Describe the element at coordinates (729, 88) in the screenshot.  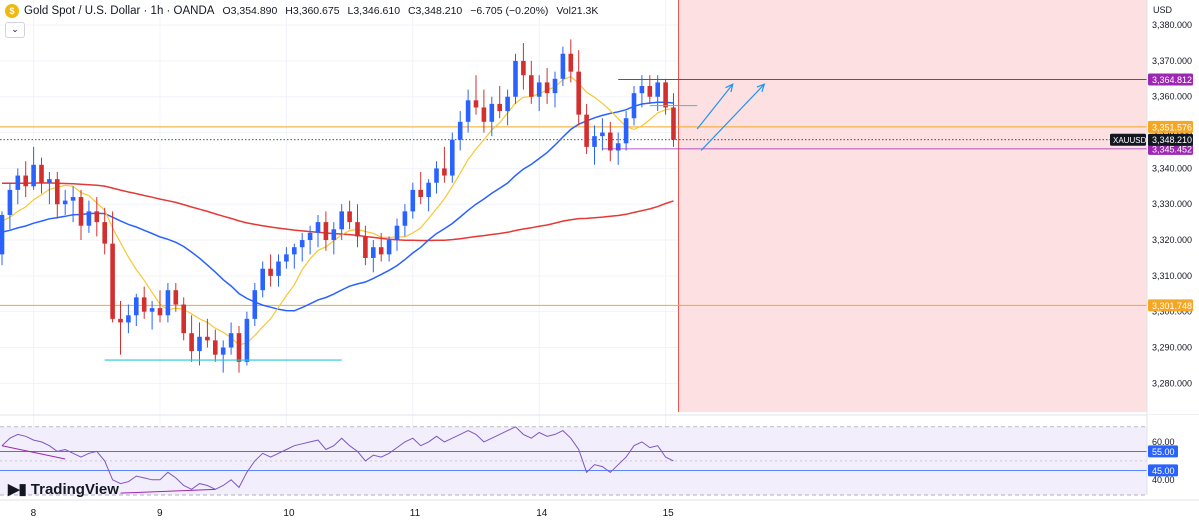
I see `projection-arrow-1-head` at that location.